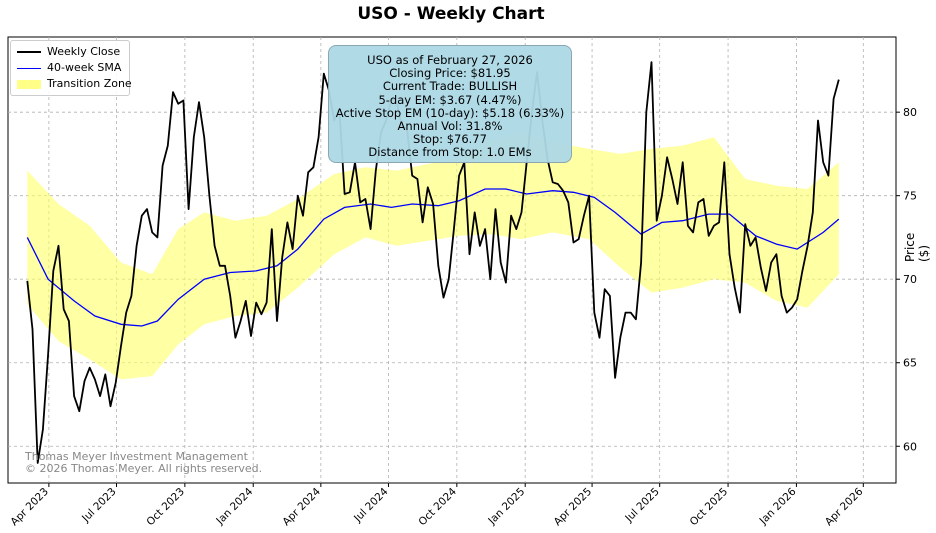 The image size is (936, 533). I want to click on x-tick-label: Apr 2023, so click(29, 507).